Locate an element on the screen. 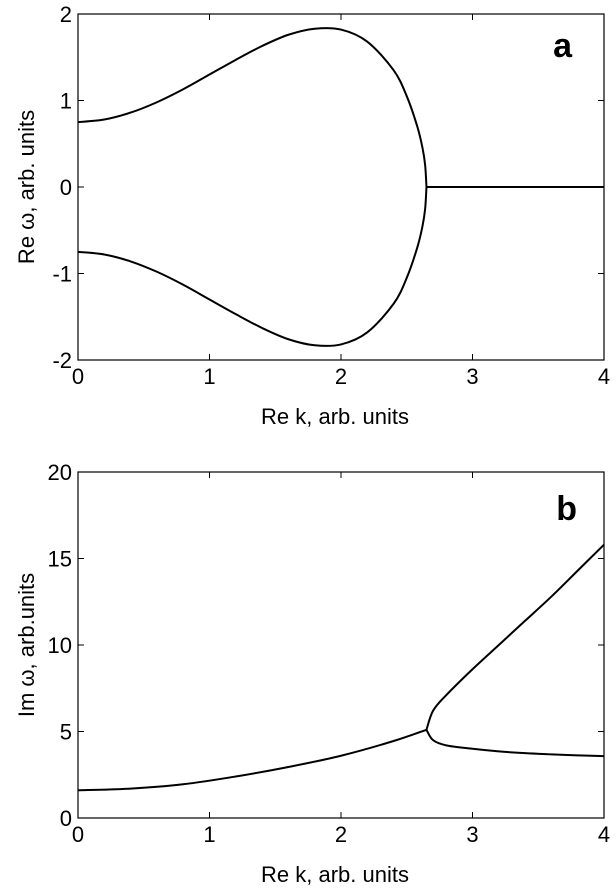  panel-b-y-tick-label: 0 is located at coordinates (66, 818).